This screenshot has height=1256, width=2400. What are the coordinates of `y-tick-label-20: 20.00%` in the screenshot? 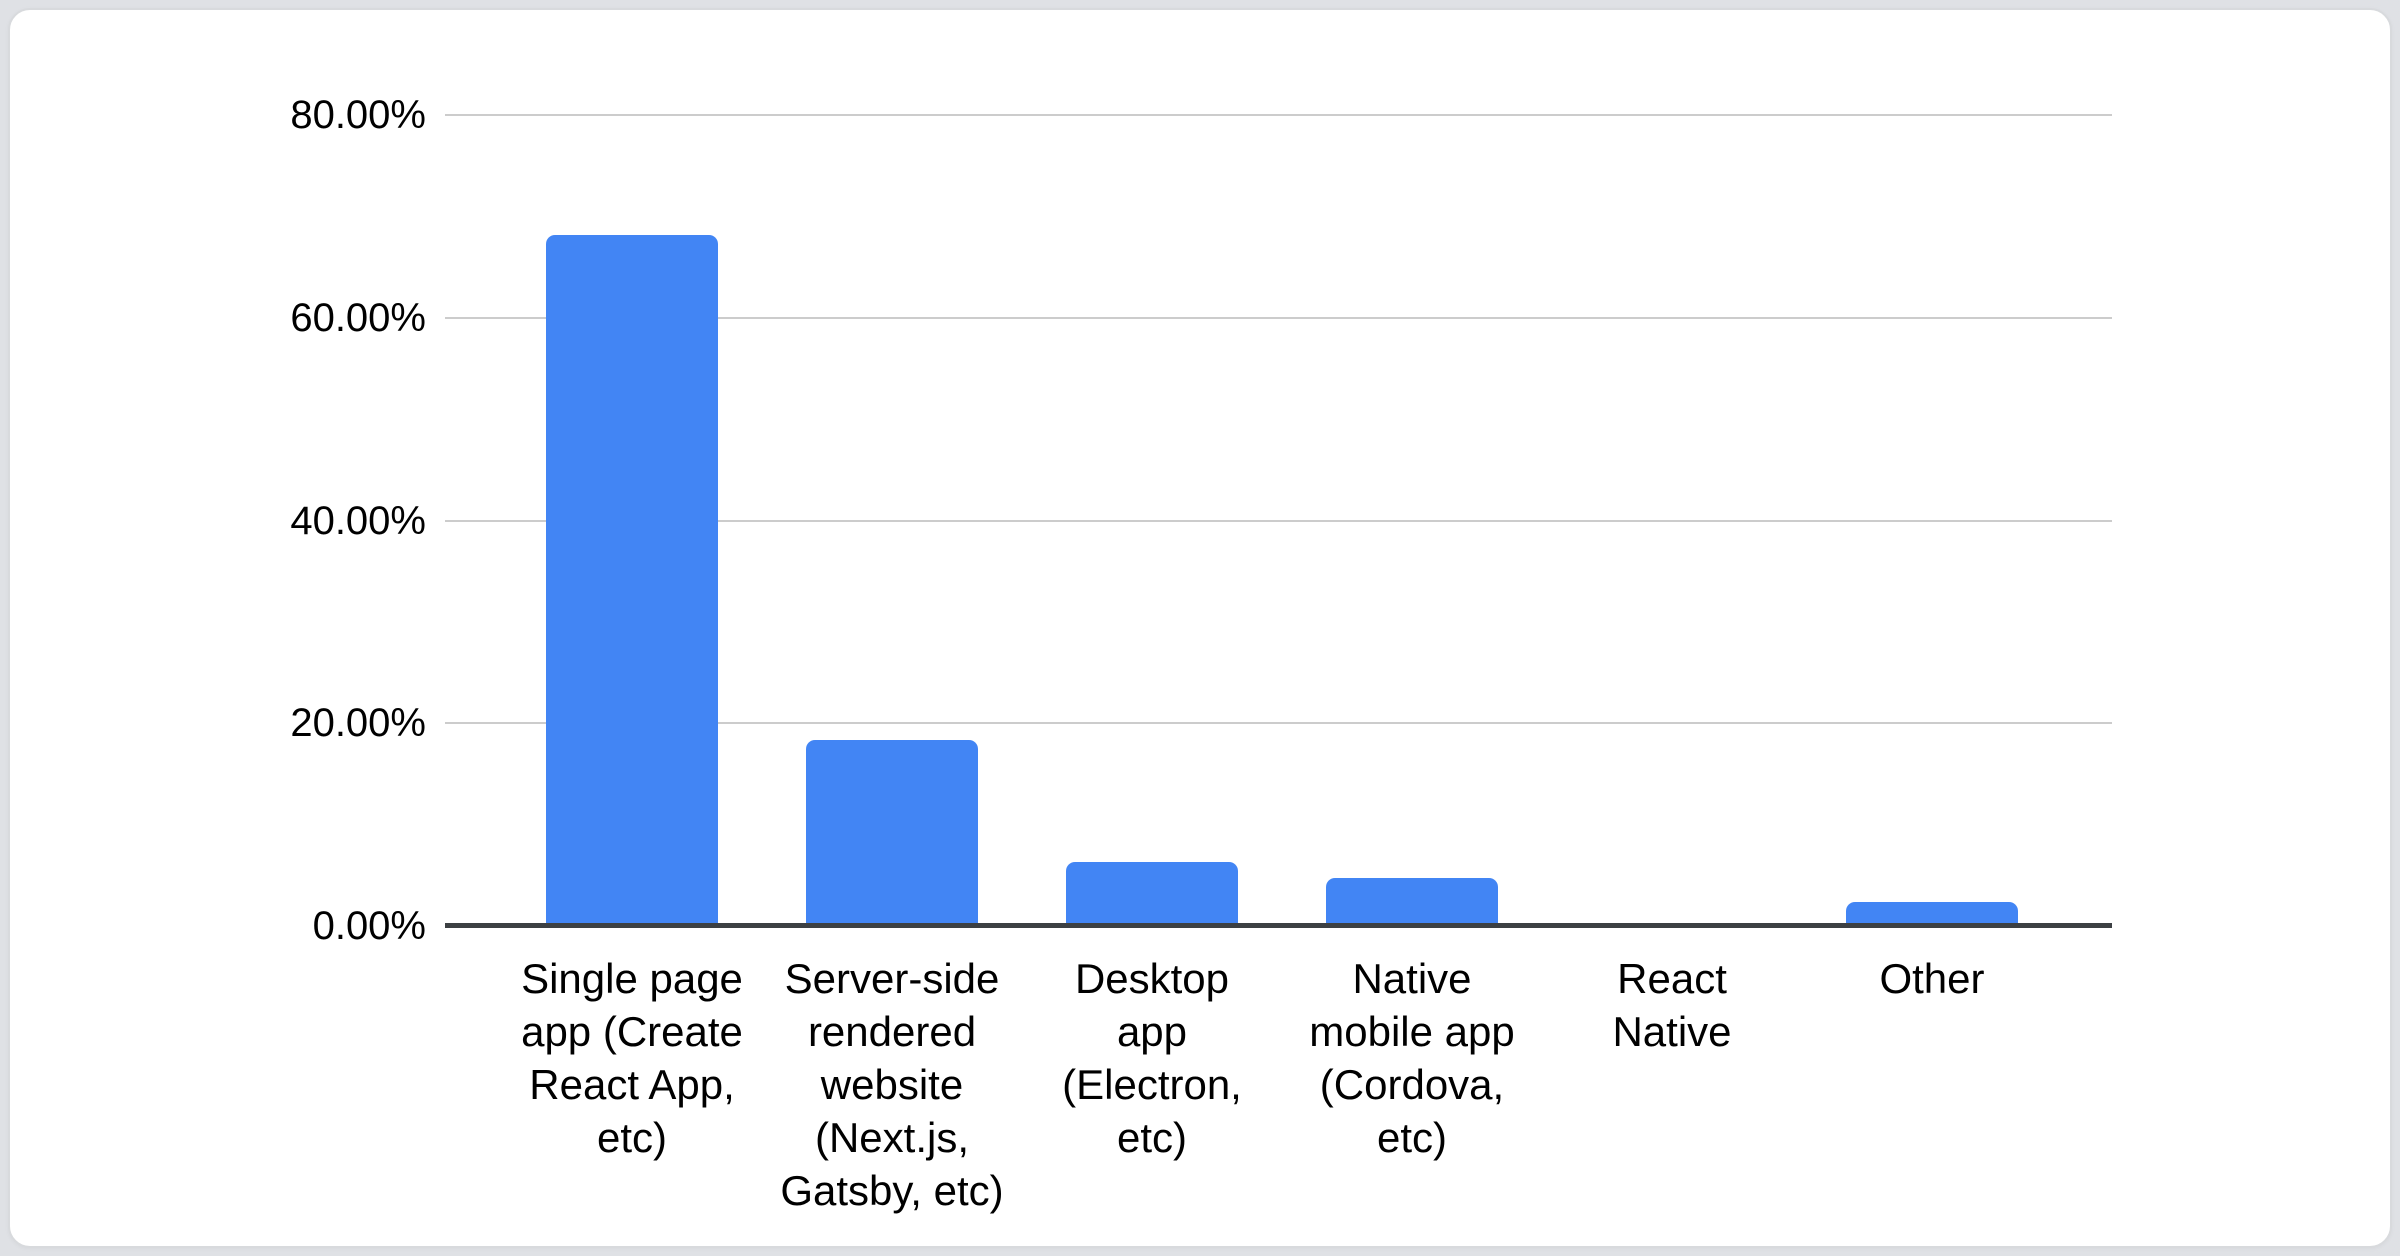 It's located at (358, 723).